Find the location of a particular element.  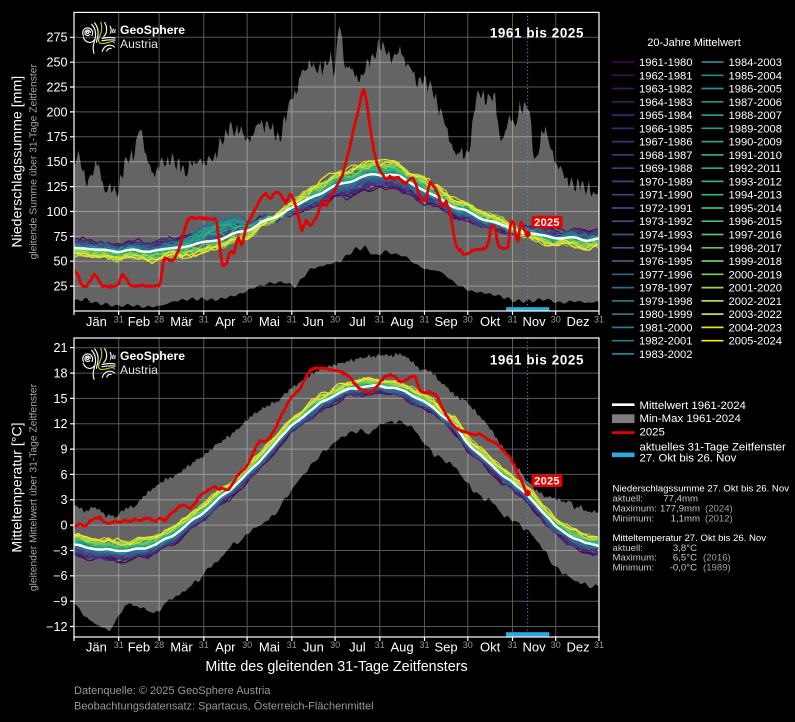

svg-text: 1999-2018 is located at coordinates (756, 262).